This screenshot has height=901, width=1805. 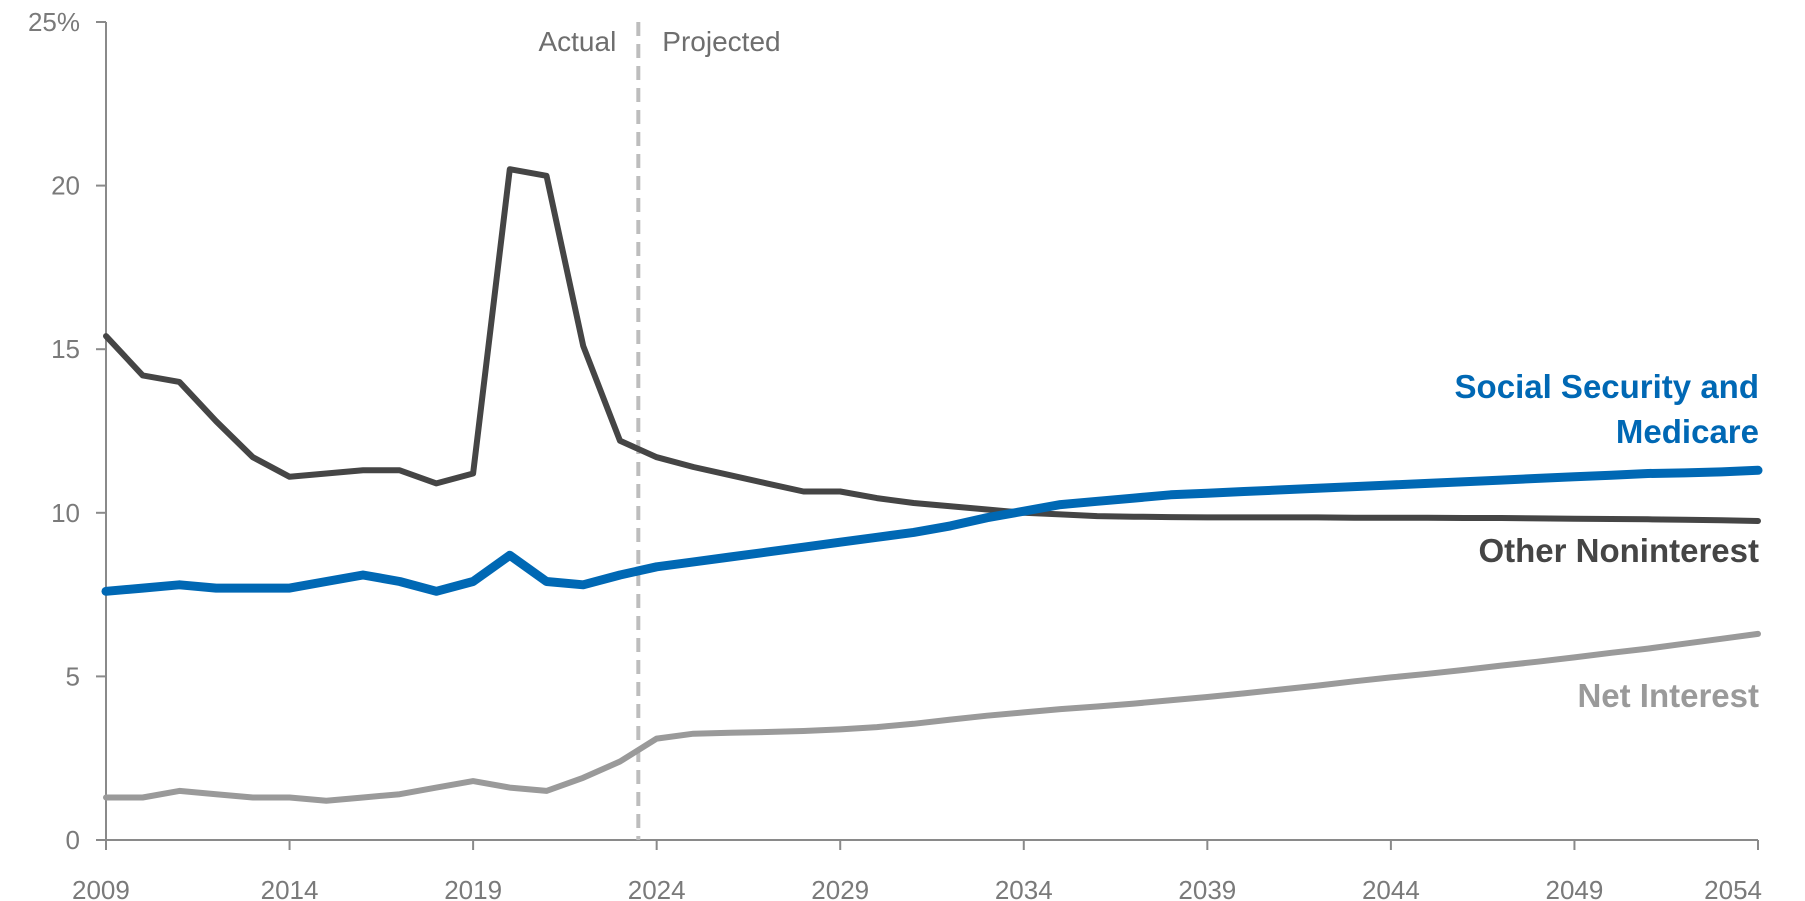 What do you see at coordinates (1024, 888) in the screenshot?
I see `x-tick-label: 2034` at bounding box center [1024, 888].